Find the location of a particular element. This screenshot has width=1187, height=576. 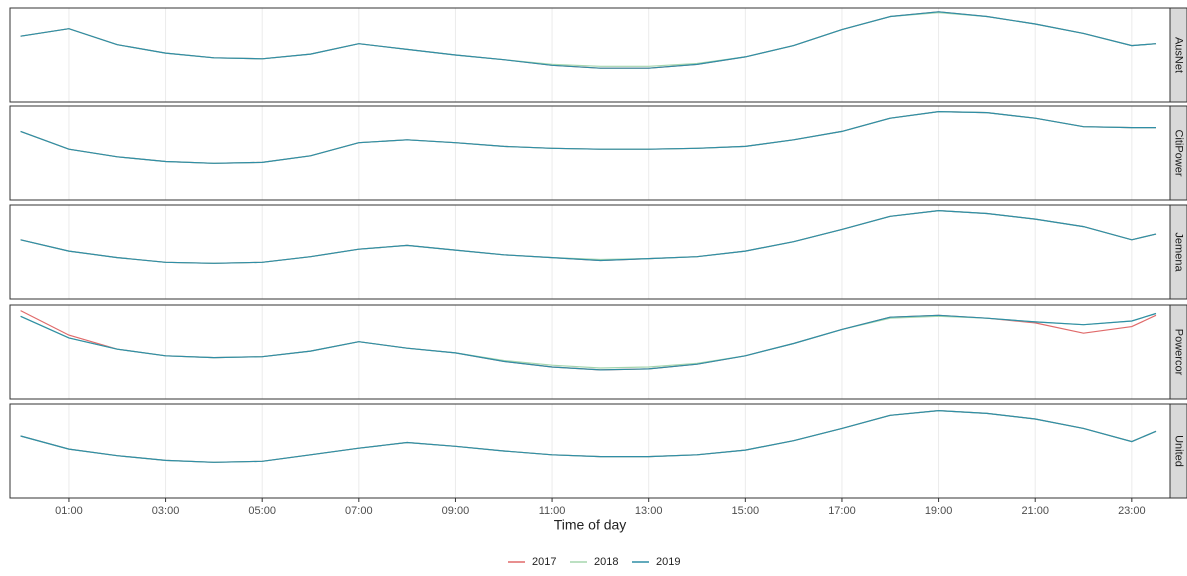

x-tick-label: 19:00 is located at coordinates (939, 511).